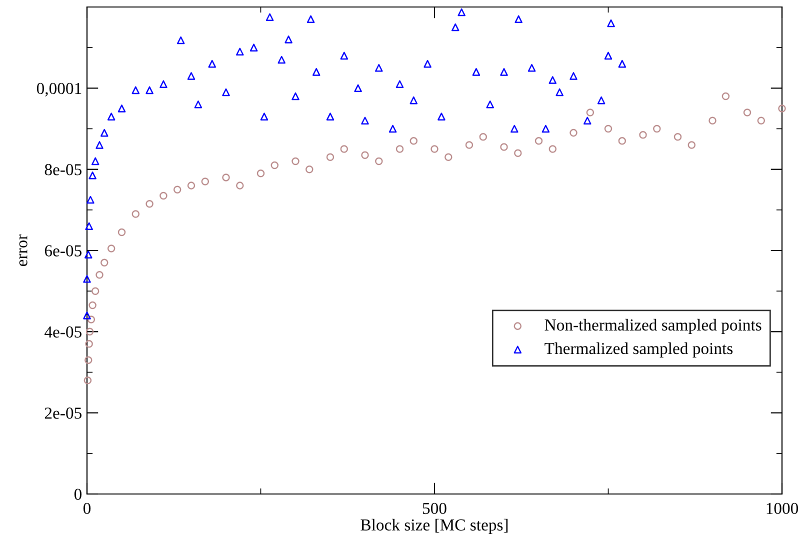 The height and width of the screenshot is (543, 801). Describe the element at coordinates (87, 508) in the screenshot. I see `x-tick-label: 0` at that location.